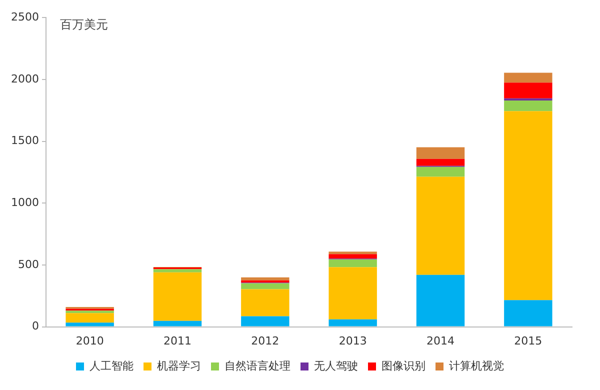 The image size is (600, 390). What do you see at coordinates (528, 341) in the screenshot?
I see `x-tick-label: 2015` at bounding box center [528, 341].